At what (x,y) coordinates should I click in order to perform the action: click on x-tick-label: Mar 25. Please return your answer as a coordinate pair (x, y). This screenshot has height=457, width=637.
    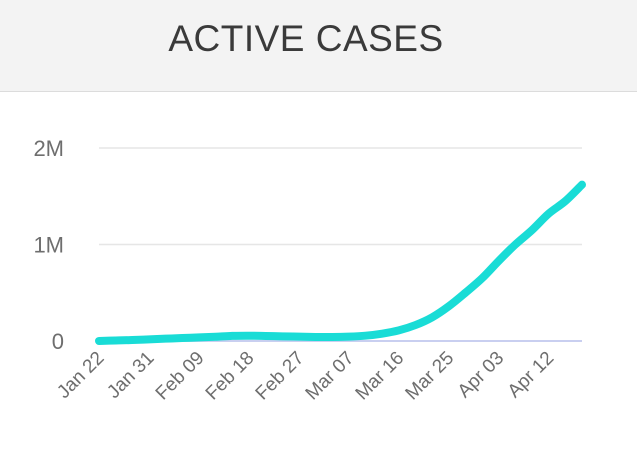
    Looking at the image, I should click on (430, 376).